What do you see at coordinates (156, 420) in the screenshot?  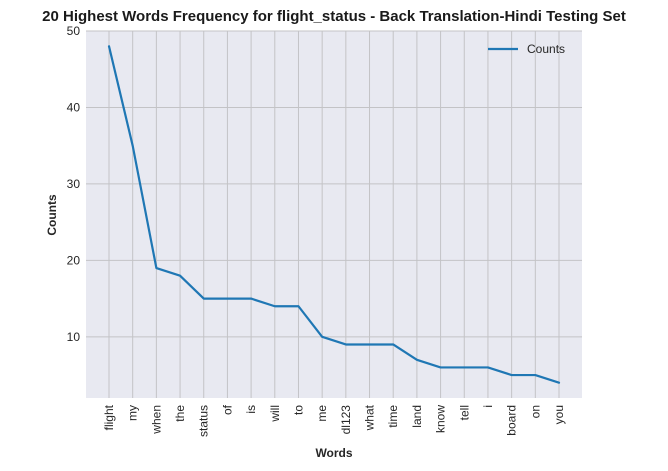 I see `x-tick-label: when` at bounding box center [156, 420].